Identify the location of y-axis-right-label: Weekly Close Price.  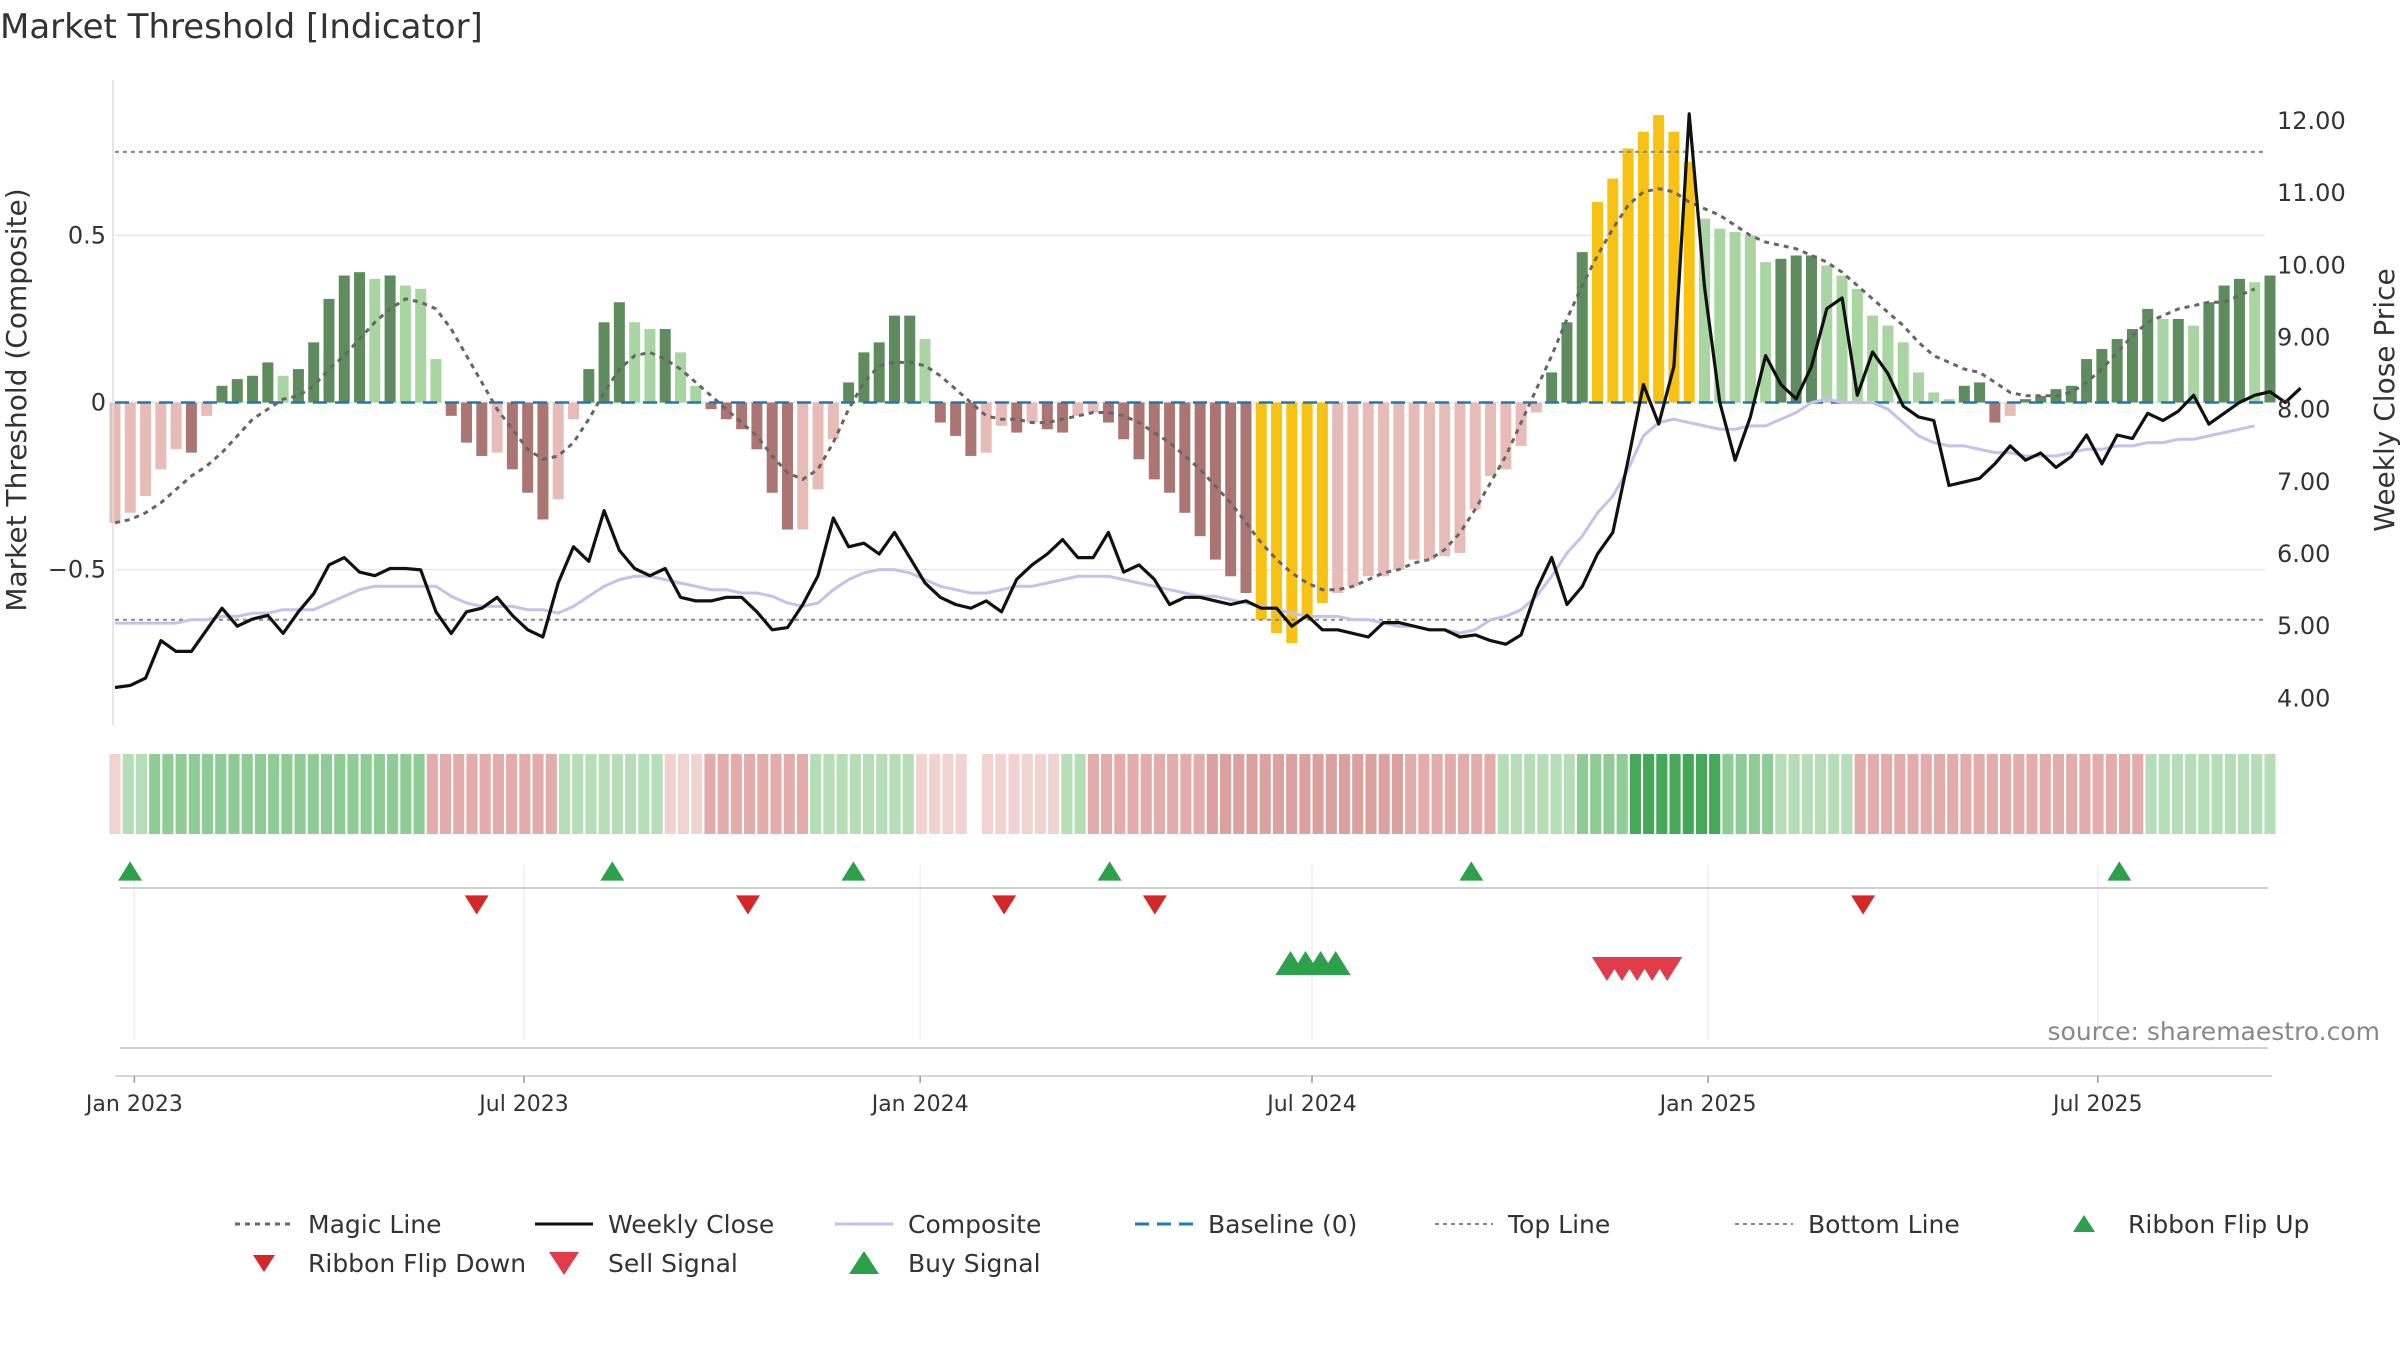
(2384, 399).